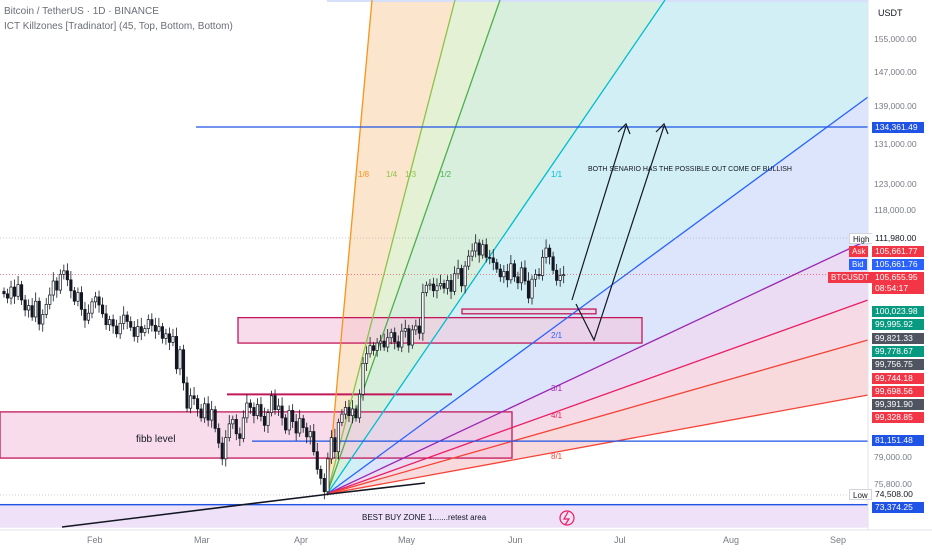 This screenshot has width=932, height=555. I want to click on bid-value: 105,661.76, so click(898, 264).